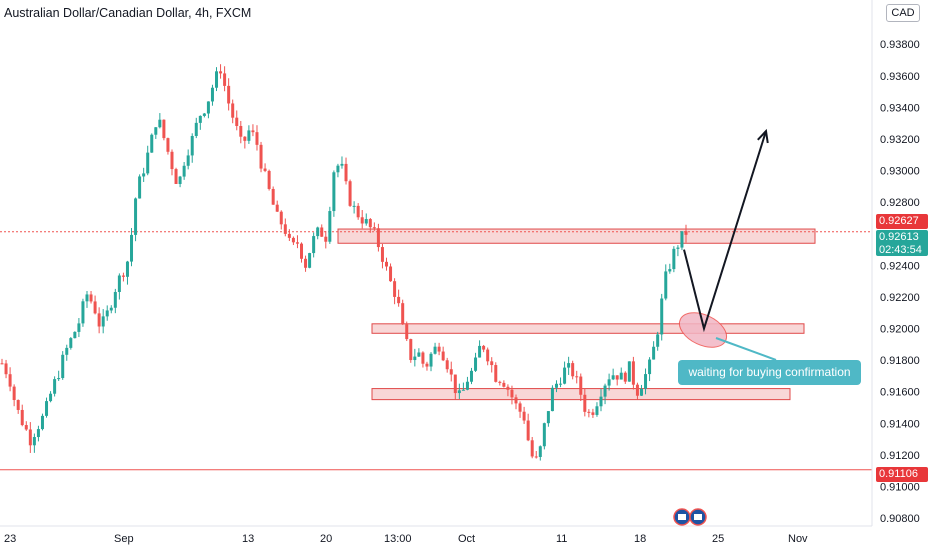 This screenshot has width=932, height=550. I want to click on time-tick-label: 18, so click(640, 539).